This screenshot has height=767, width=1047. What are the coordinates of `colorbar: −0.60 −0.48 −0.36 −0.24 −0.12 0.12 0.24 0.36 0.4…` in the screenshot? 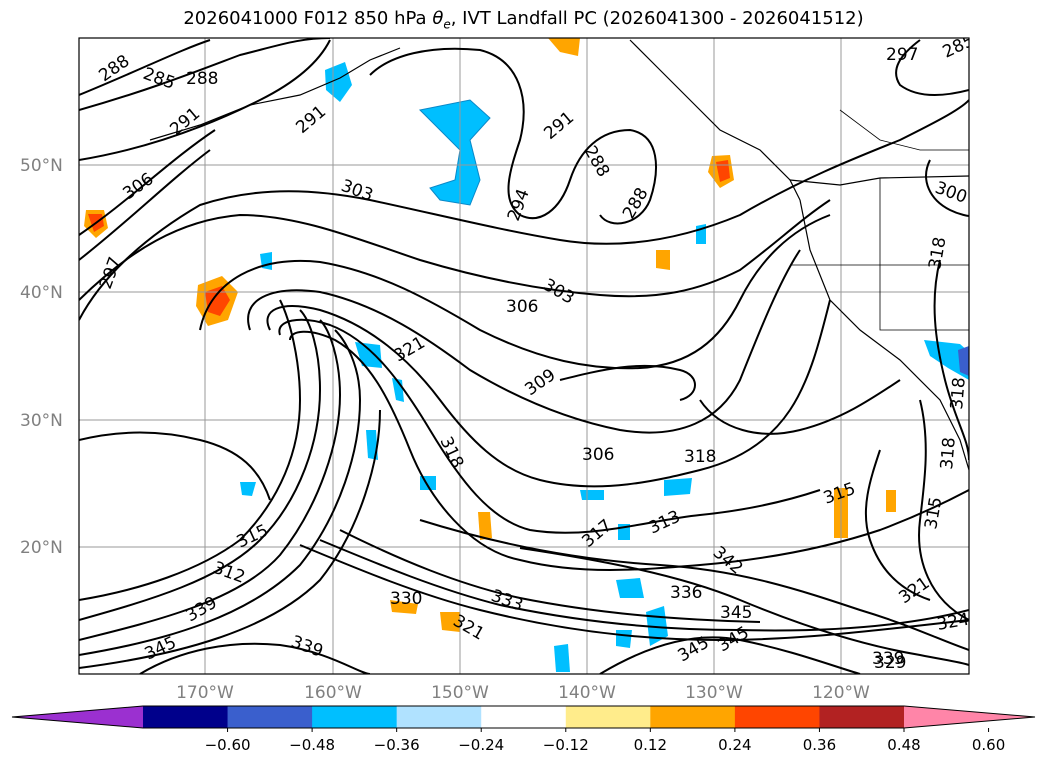 It's located at (523, 729).